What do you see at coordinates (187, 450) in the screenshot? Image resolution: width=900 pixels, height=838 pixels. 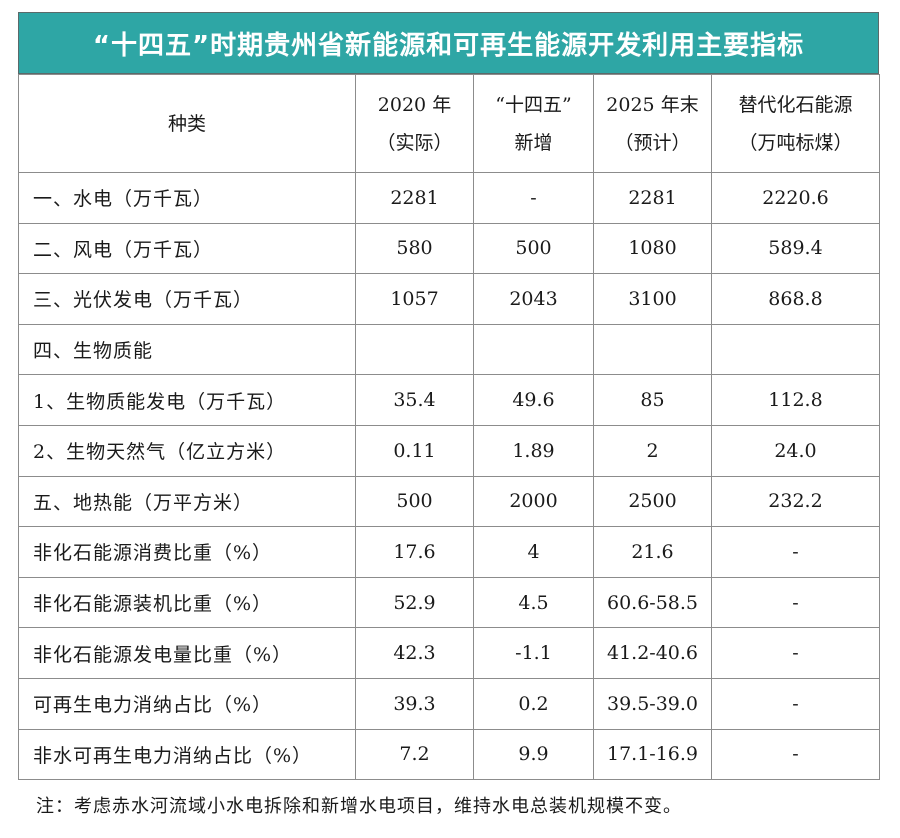 I see `row-label: 2、生物天然气（亿立方米）` at bounding box center [187, 450].